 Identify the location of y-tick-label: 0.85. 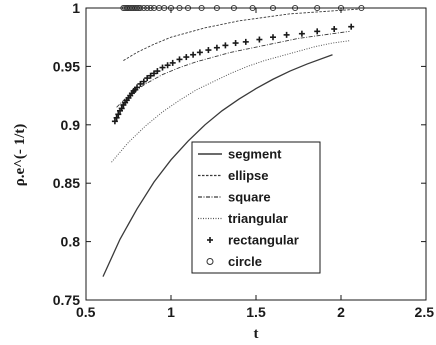
(66, 183).